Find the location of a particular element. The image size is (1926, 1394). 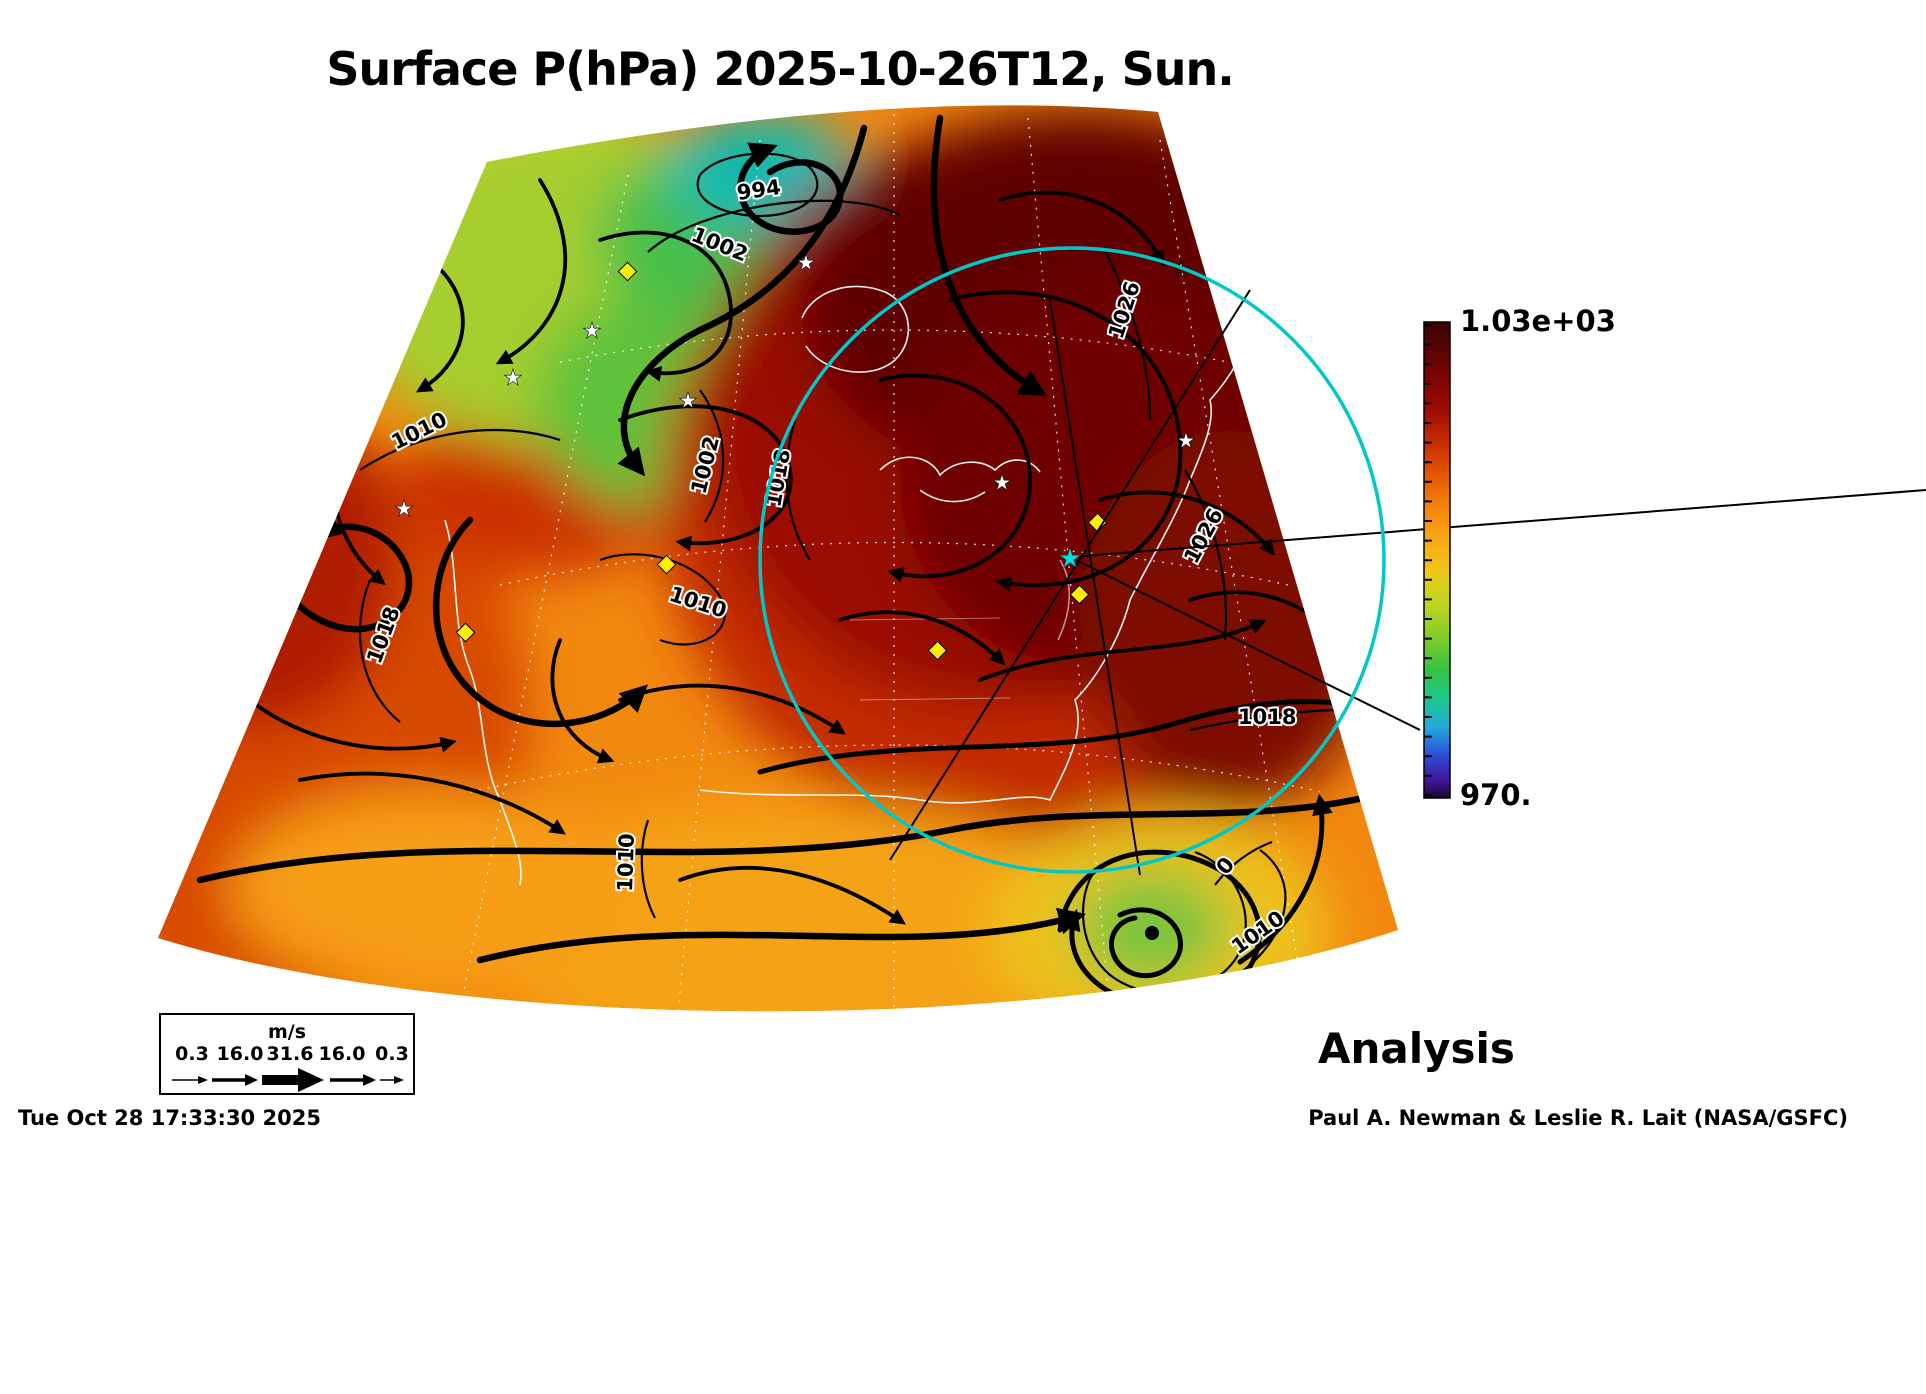

page-title: Surface P(hPa) 2025-10-26T12, Sun. is located at coordinates (780, 69).